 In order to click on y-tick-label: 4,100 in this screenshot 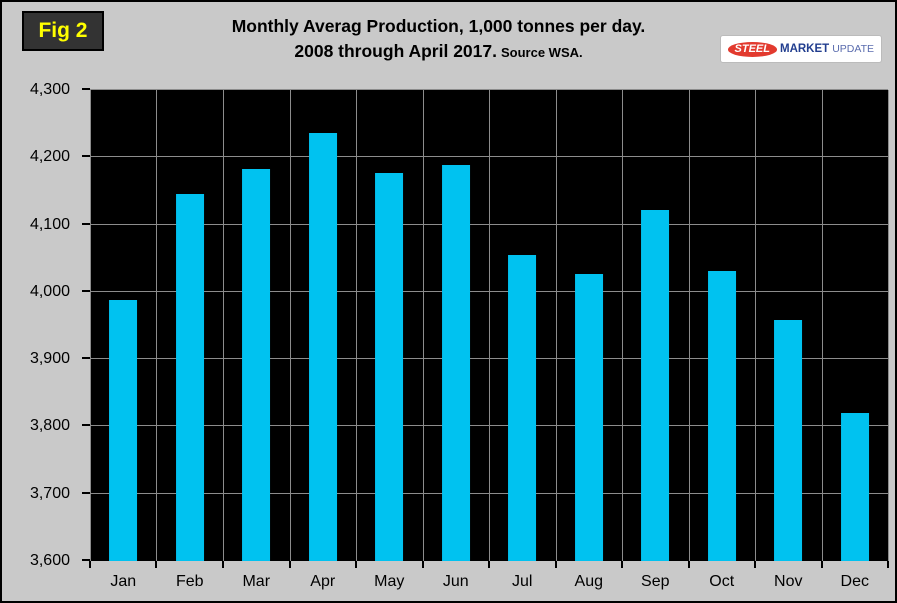, I will do `click(49, 224)`.